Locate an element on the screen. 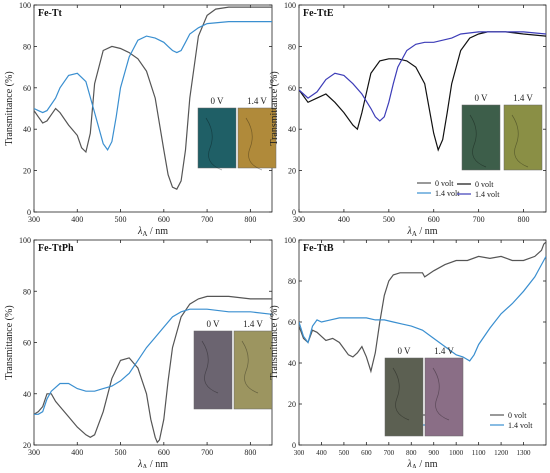 The height and width of the screenshot is (473, 550). panel-title: Fe-TtE is located at coordinates (318, 13).